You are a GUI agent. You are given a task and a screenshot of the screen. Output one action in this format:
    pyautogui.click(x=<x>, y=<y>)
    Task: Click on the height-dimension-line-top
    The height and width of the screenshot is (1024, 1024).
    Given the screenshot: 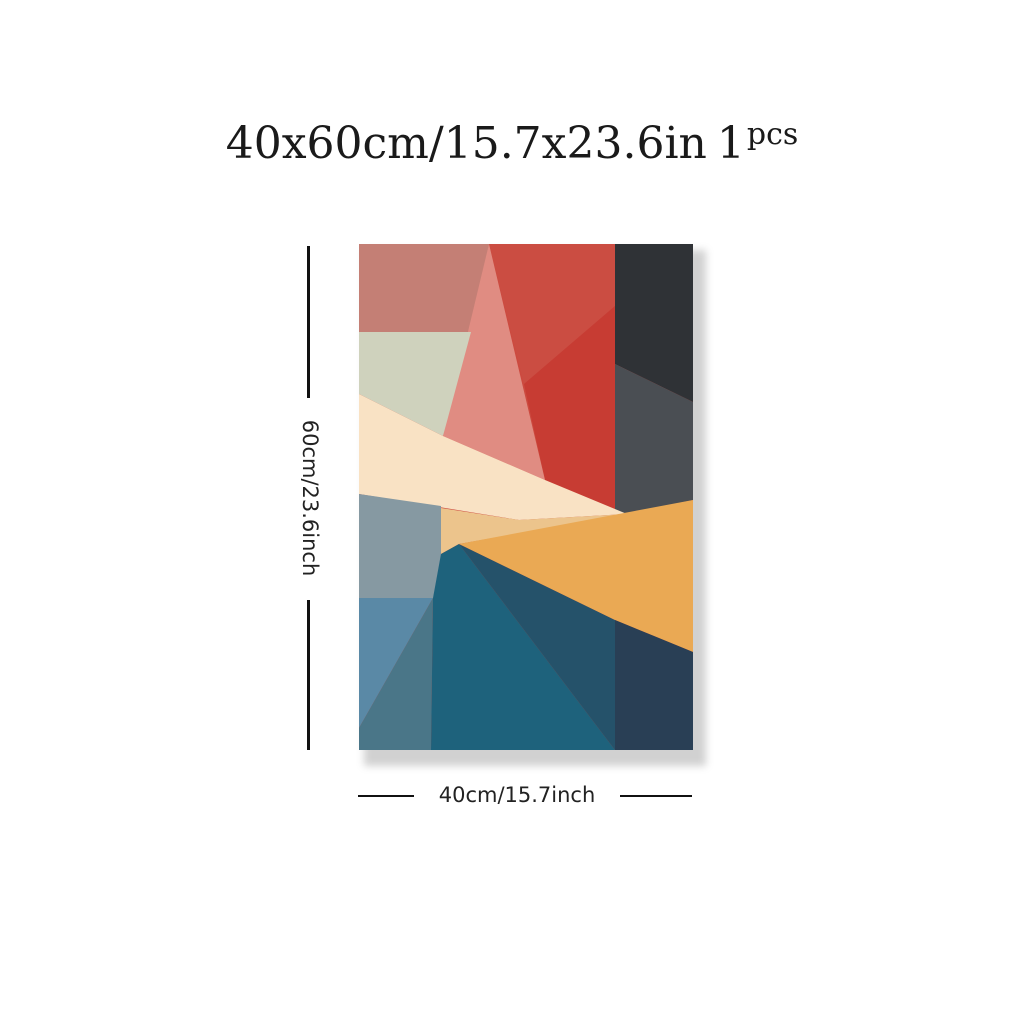 What is the action you would take?
    pyautogui.click(x=308, y=322)
    